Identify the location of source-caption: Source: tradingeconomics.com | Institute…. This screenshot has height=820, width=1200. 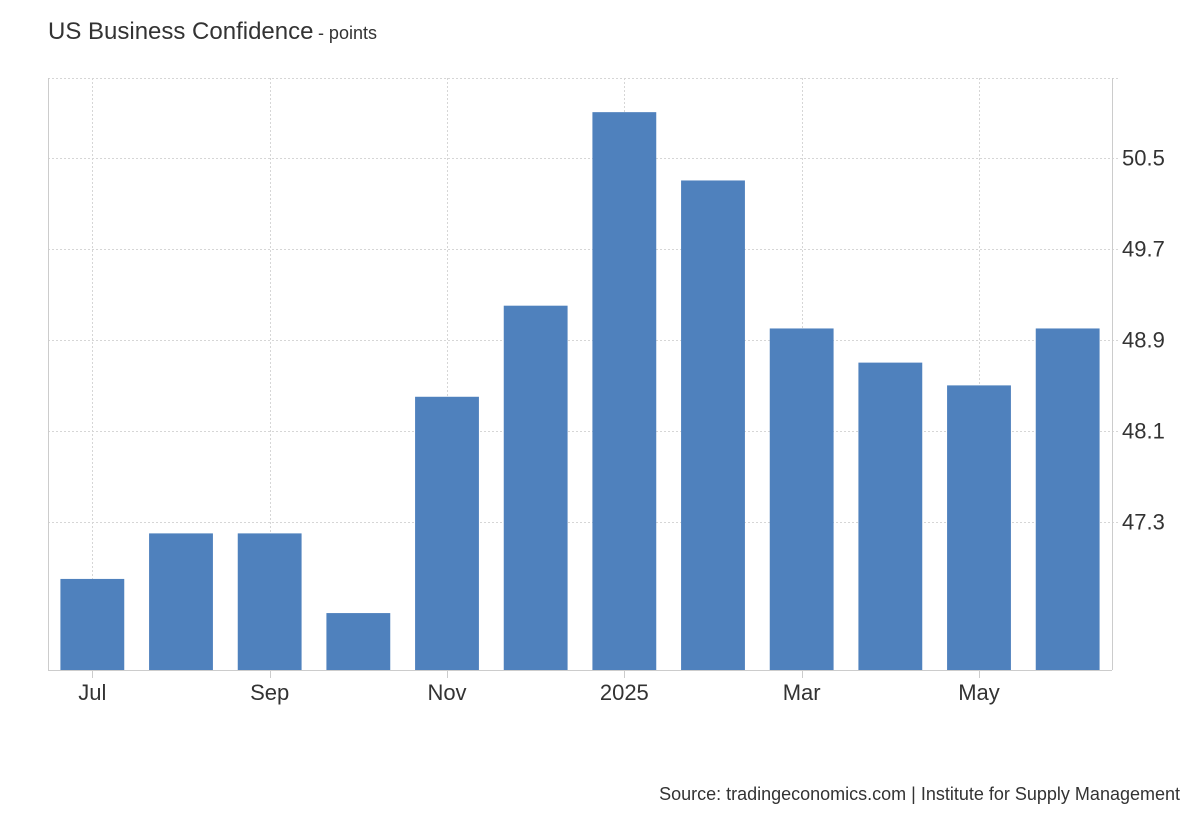
(919, 794).